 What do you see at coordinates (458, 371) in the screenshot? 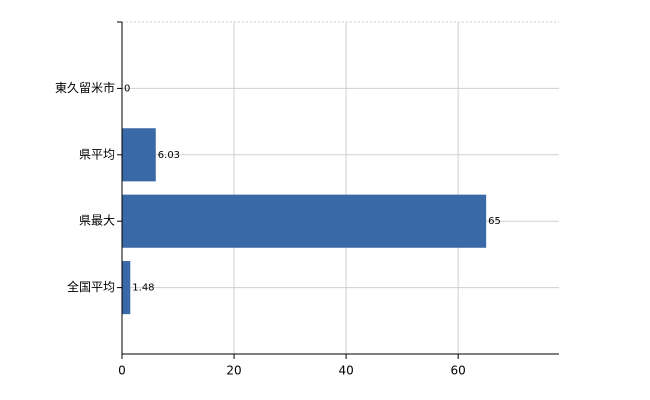
I see `x-tick-label: 60` at bounding box center [458, 371].